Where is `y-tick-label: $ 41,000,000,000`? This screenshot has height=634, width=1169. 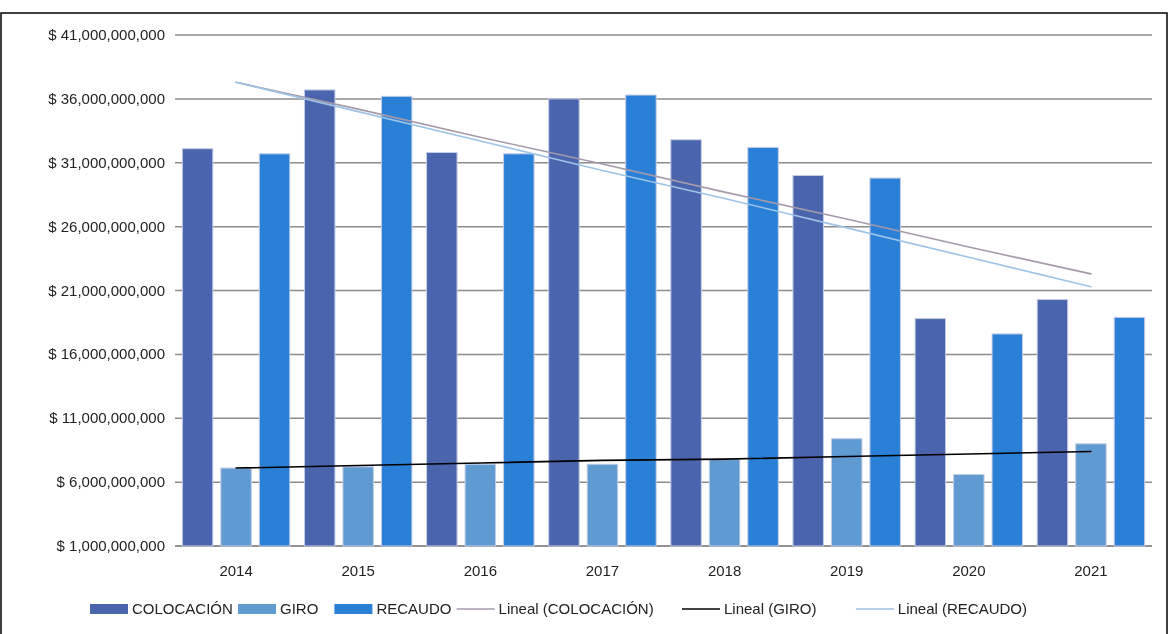
y-tick-label: $ 41,000,000,000 is located at coordinates (106, 34).